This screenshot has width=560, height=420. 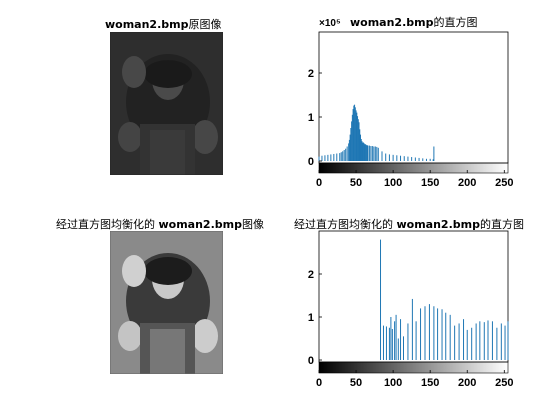 What do you see at coordinates (163, 24) in the screenshot?
I see `title-original-image: woman2.bmp原图像` at bounding box center [163, 24].